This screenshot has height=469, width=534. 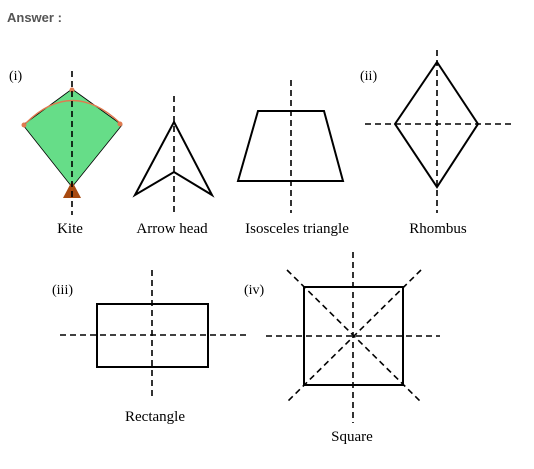 I want to click on rhombus-figure, so click(x=438, y=131).